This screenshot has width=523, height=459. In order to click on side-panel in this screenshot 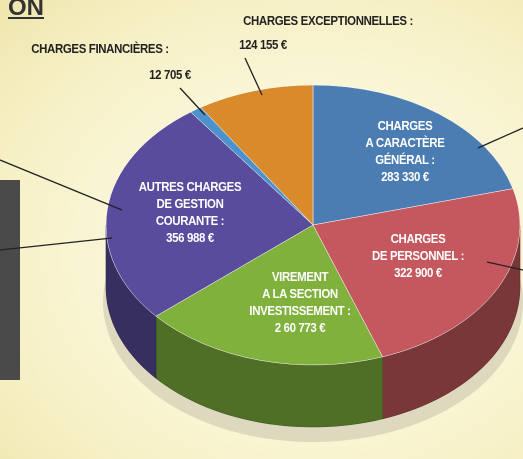, I will do `click(10, 280)`.